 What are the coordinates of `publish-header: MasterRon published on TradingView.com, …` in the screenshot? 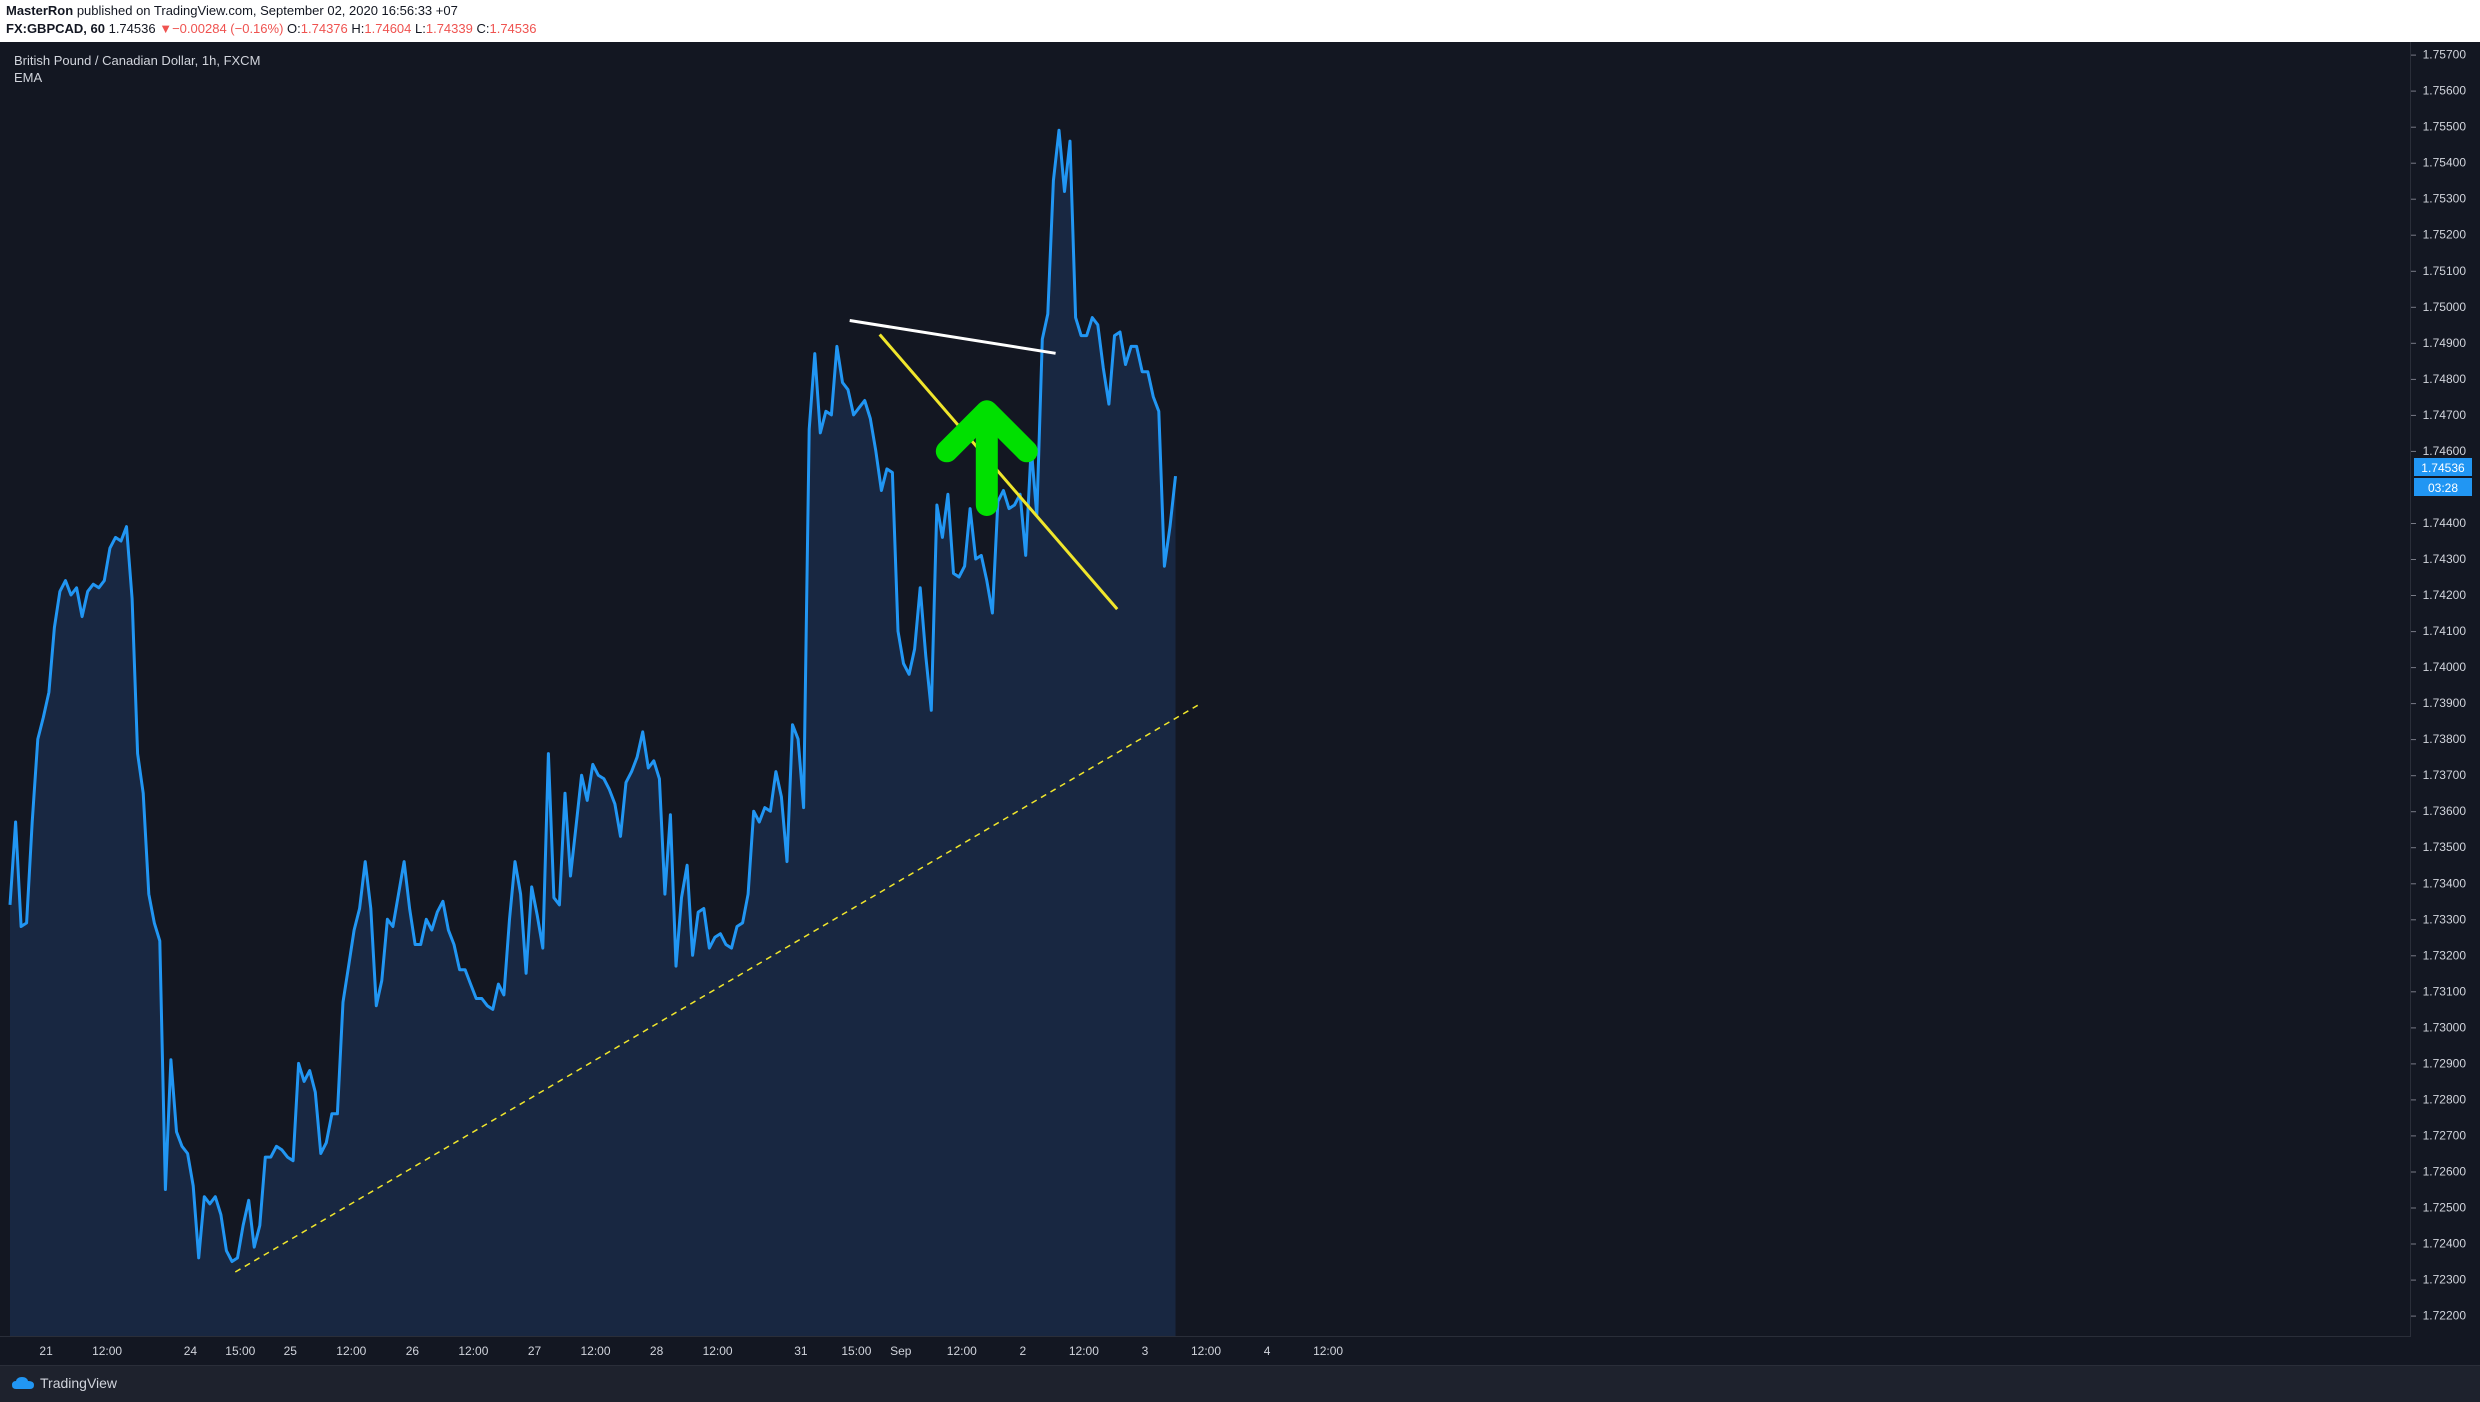 It's located at (1240, 21).